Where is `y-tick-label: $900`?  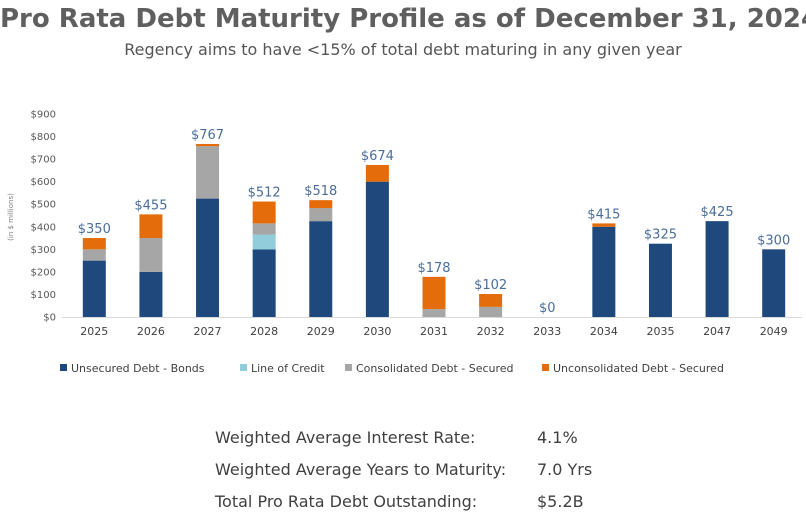 y-tick-label: $900 is located at coordinates (43, 115).